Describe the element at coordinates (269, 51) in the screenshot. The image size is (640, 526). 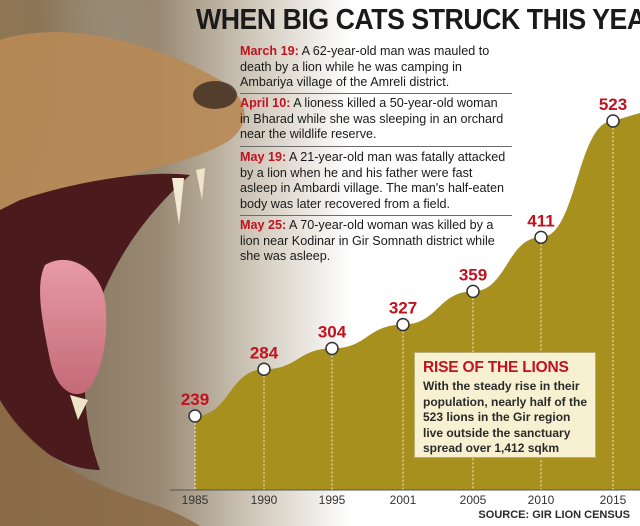
I see `event-date: March 19:` at that location.